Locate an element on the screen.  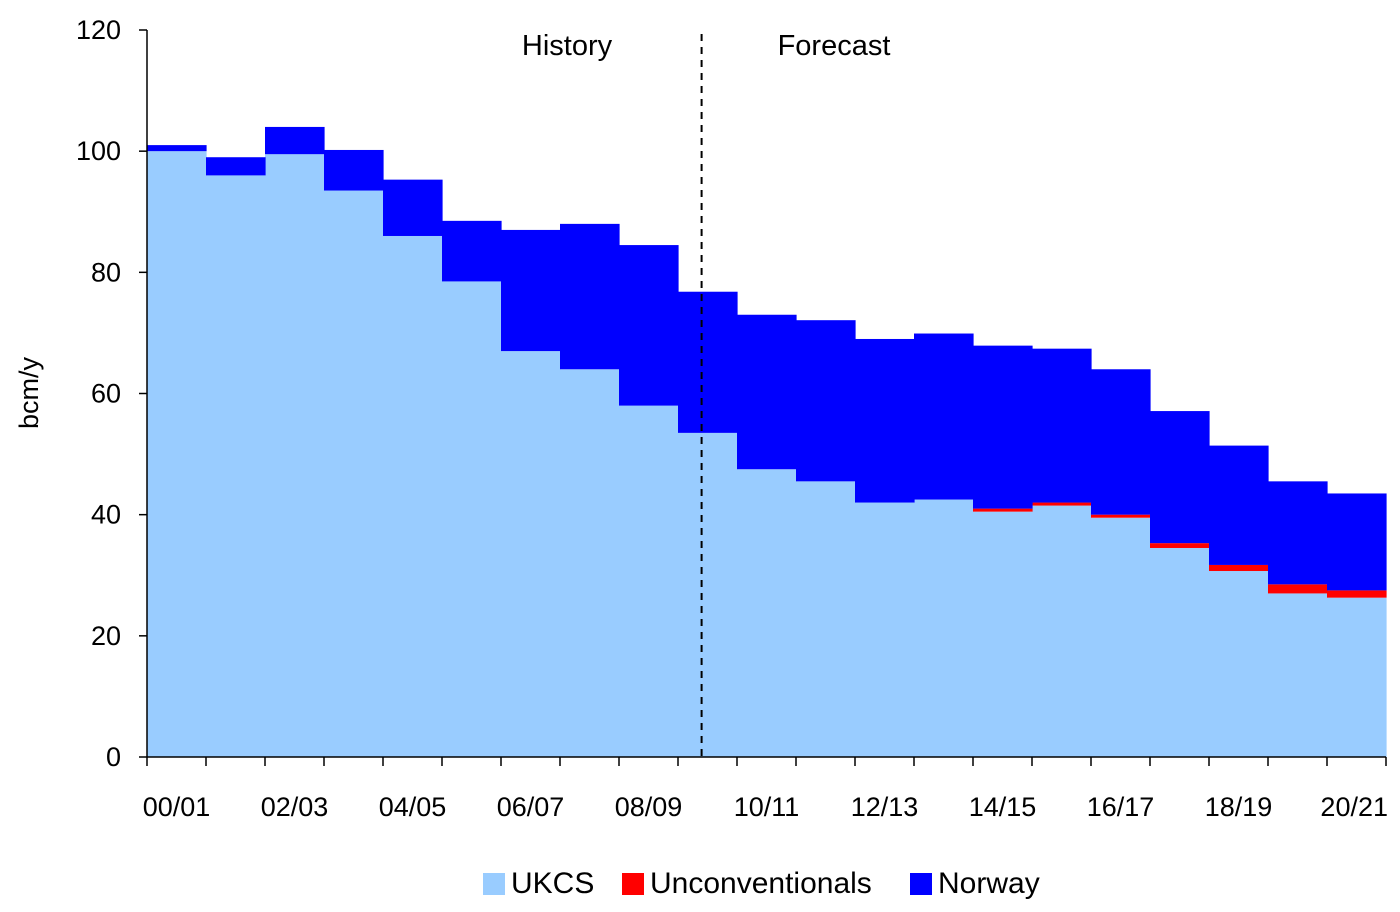
history-annotation: History is located at coordinates (567, 46).